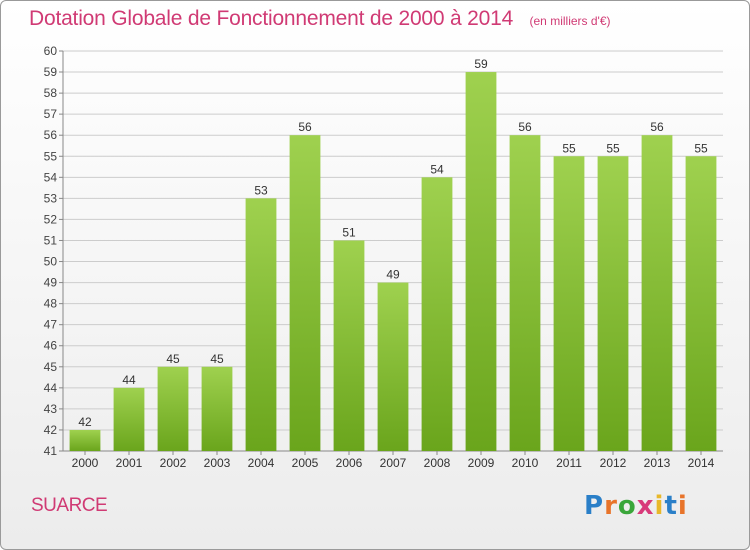 This screenshot has height=550, width=750. Describe the element at coordinates (217, 408) in the screenshot. I see `bar-2003` at that location.